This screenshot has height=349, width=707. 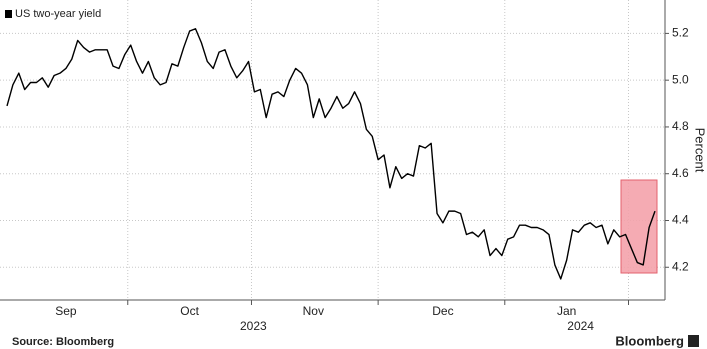 I want to click on source: Source: Bloomberg, so click(x=63, y=342).